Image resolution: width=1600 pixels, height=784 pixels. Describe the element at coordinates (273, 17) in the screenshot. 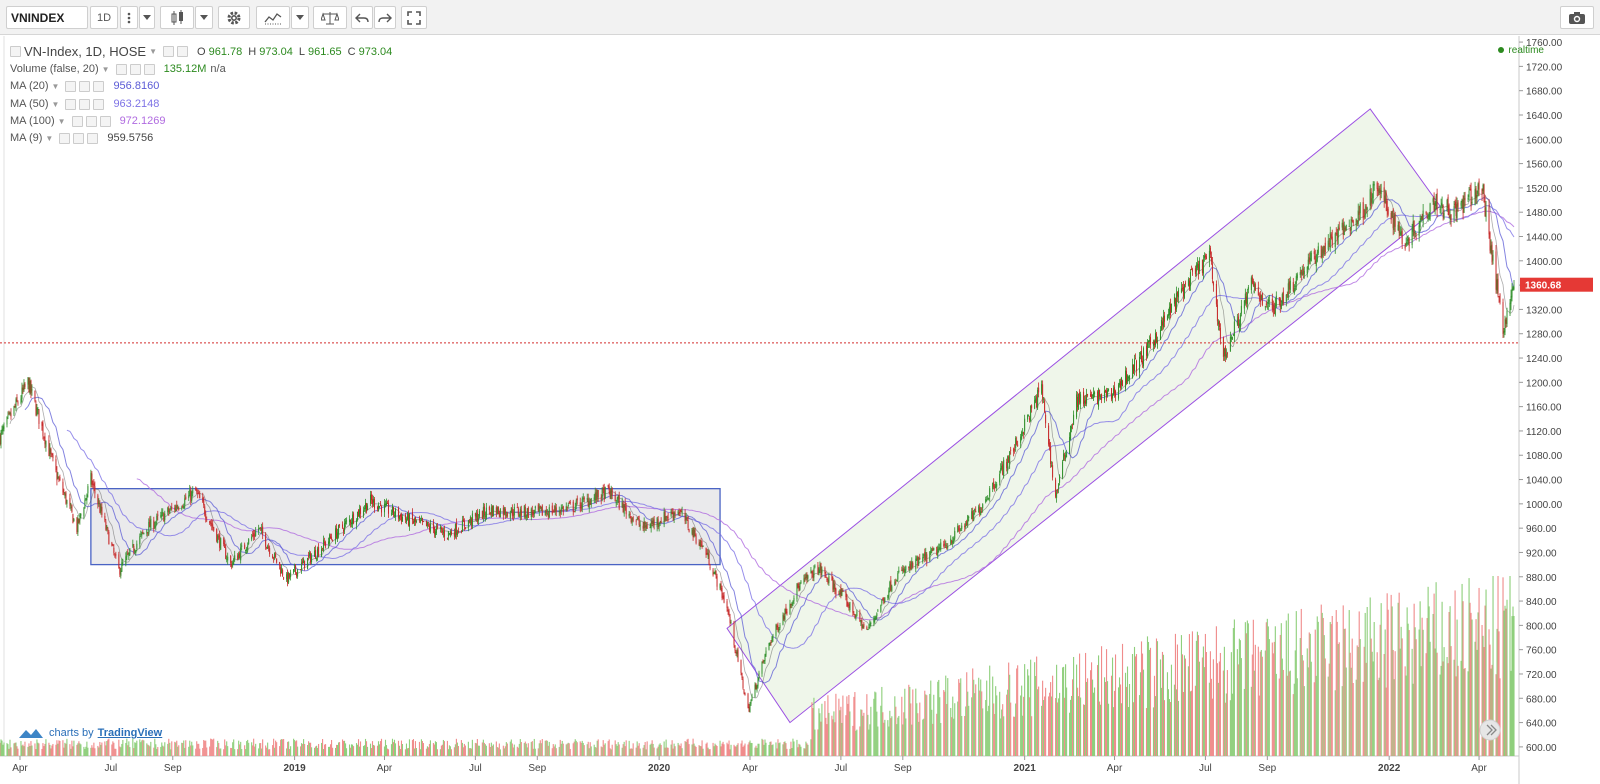

I see `indicators-icon` at that location.